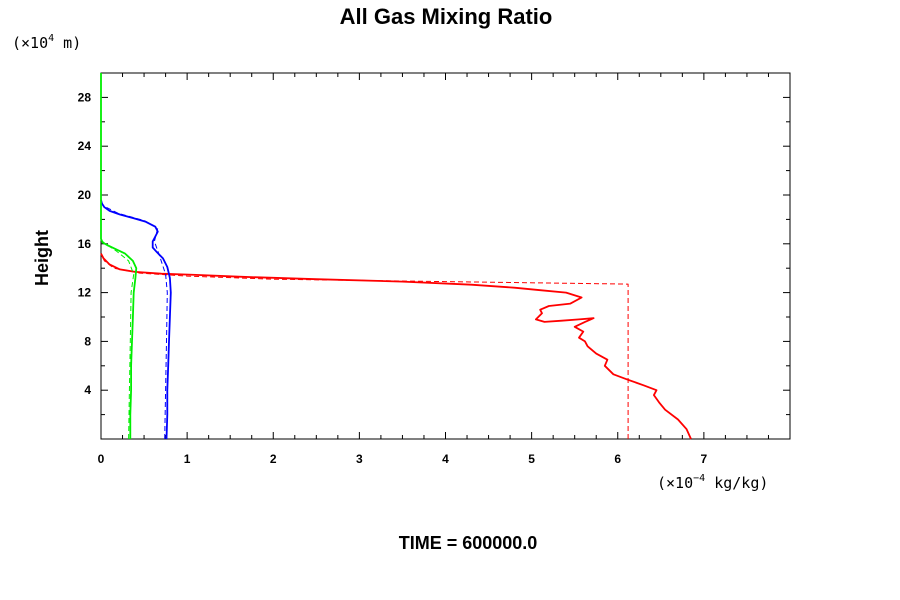  I want to click on y-tick-label: 8, so click(87, 341).